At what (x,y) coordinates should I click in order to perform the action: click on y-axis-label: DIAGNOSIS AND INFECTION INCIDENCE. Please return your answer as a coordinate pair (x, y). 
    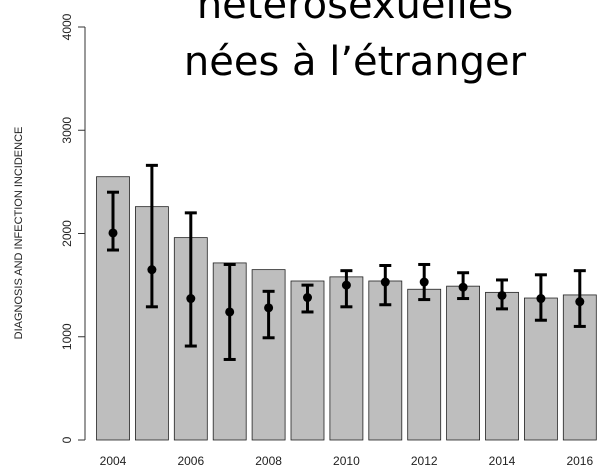
    Looking at the image, I should click on (19, 233).